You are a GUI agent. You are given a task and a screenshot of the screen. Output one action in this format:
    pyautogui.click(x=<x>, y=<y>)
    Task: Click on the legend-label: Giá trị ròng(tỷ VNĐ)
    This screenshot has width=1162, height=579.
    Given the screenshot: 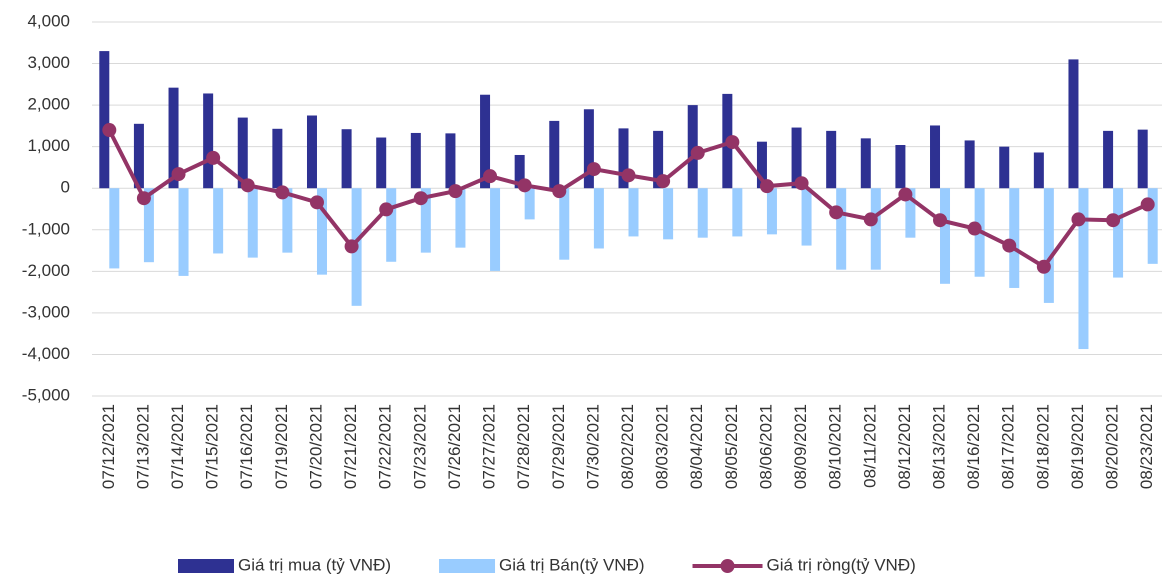 What is the action you would take?
    pyautogui.click(x=841, y=564)
    